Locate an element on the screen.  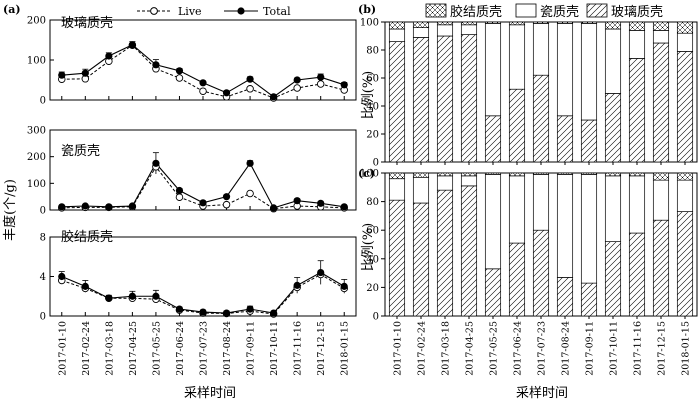
legend-total-label: Total is located at coordinates (277, 11).